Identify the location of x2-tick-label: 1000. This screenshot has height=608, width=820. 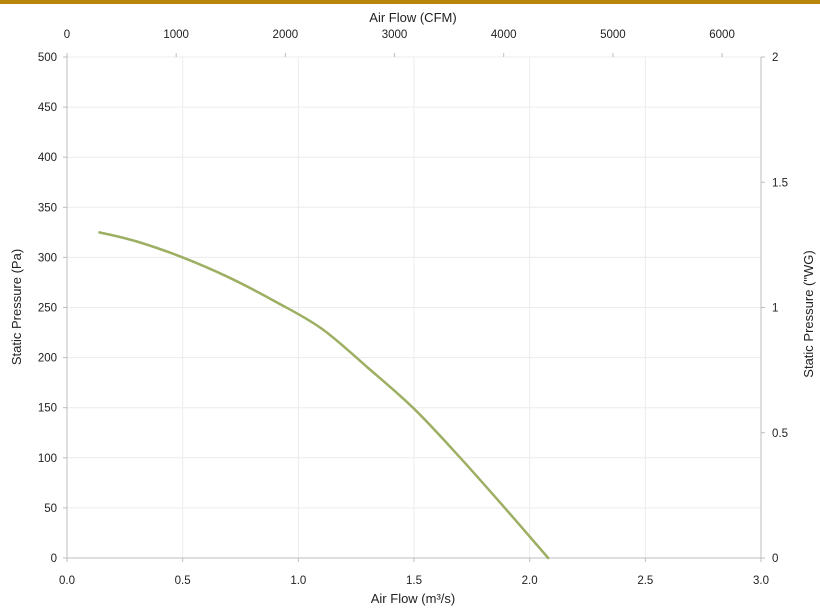
(176, 35).